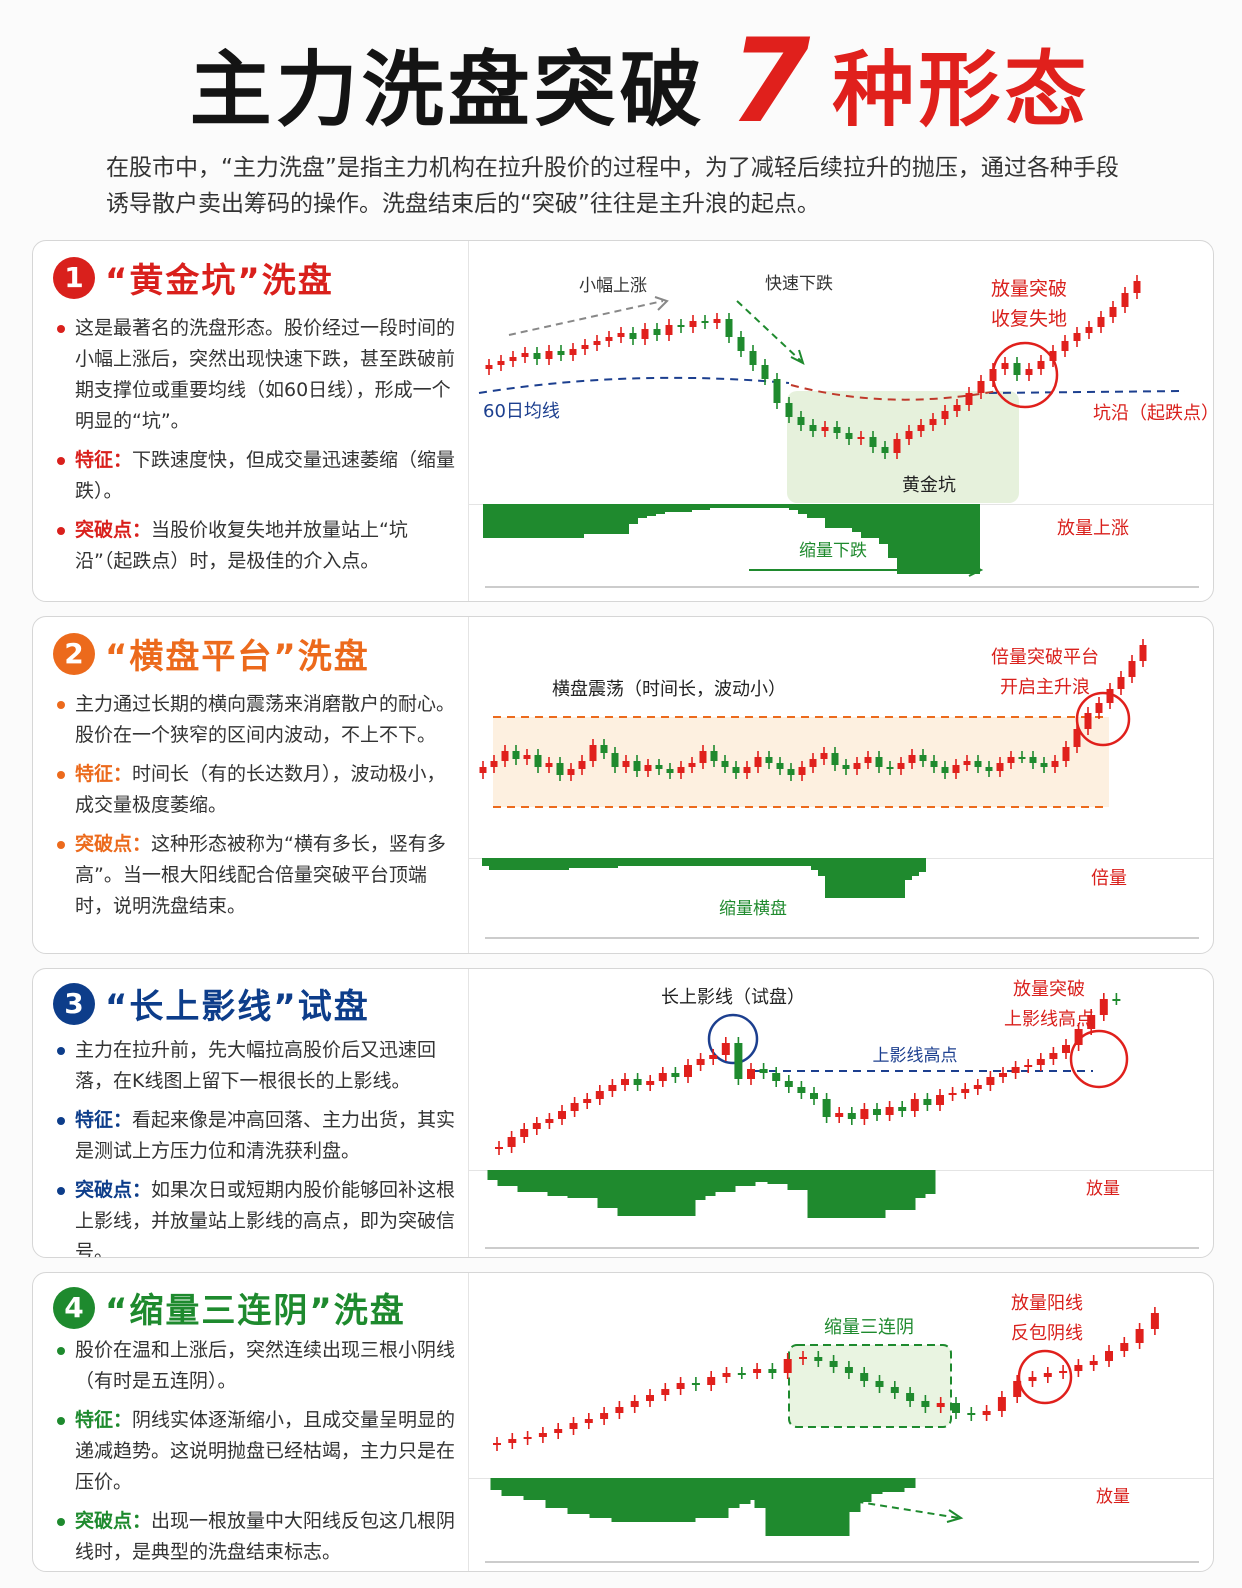  I want to click on volume-chart: 放量, so click(841, 1213).